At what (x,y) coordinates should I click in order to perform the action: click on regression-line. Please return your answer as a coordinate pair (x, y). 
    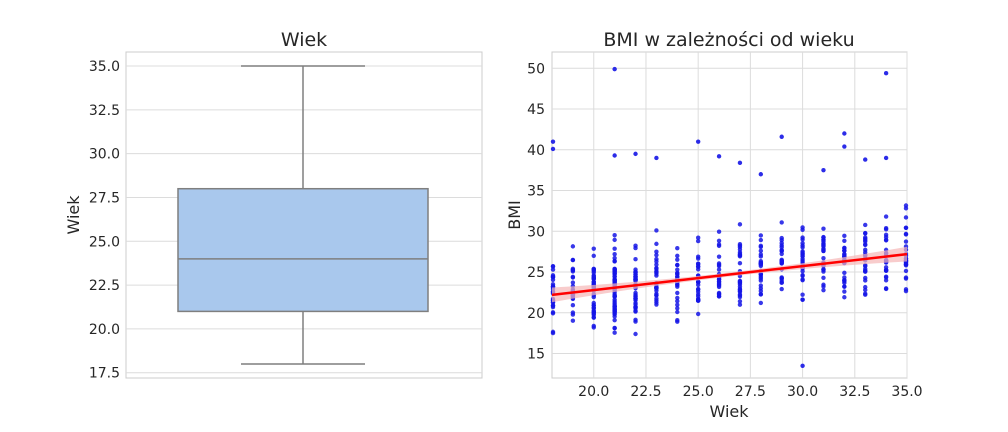
    Looking at the image, I should click on (729, 274).